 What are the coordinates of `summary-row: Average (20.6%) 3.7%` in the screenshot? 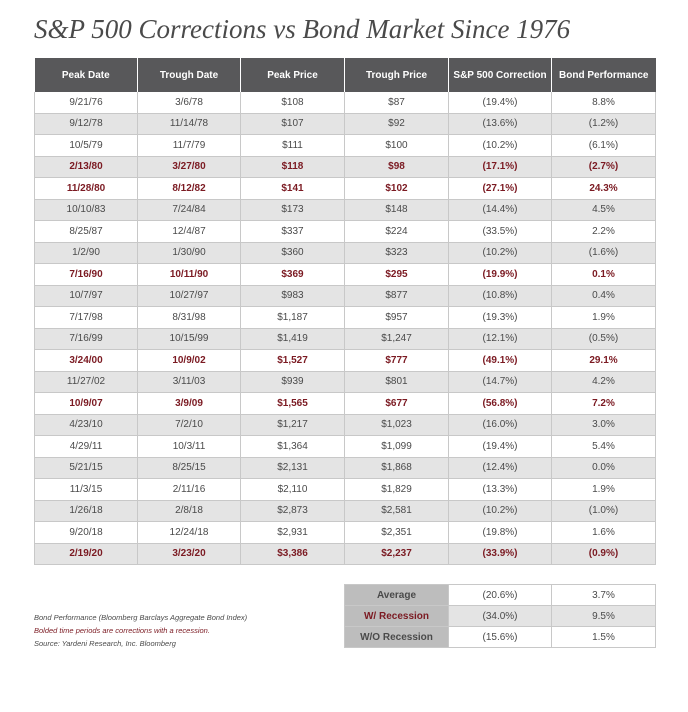 It's located at (500, 595).